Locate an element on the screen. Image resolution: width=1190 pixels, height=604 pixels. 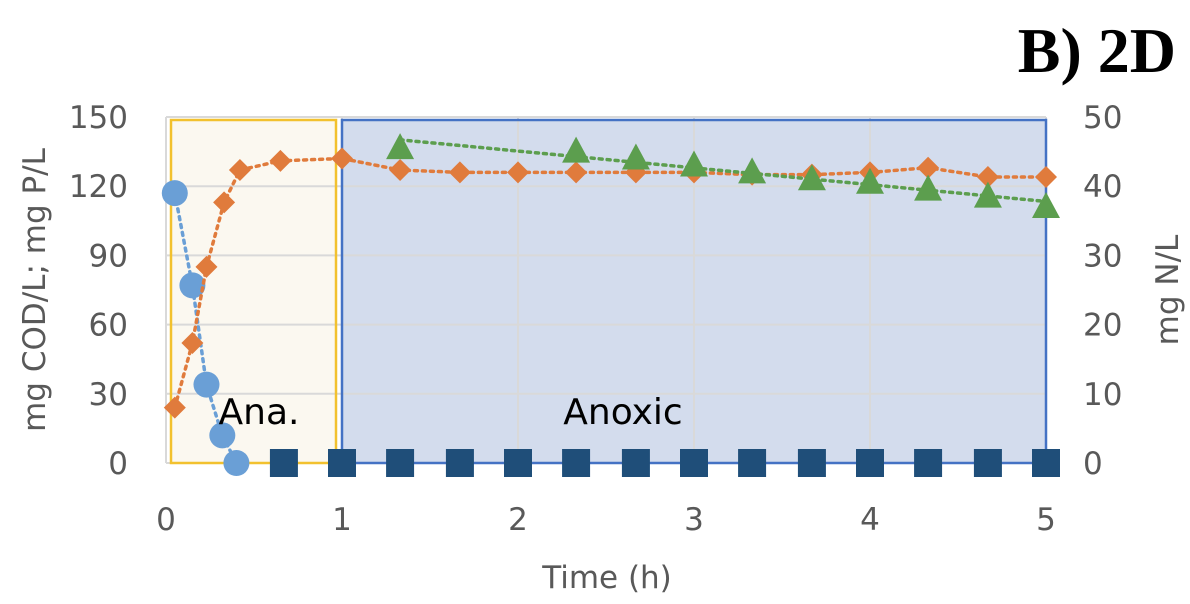
y-left-tick-label: 150 is located at coordinates (98, 118).